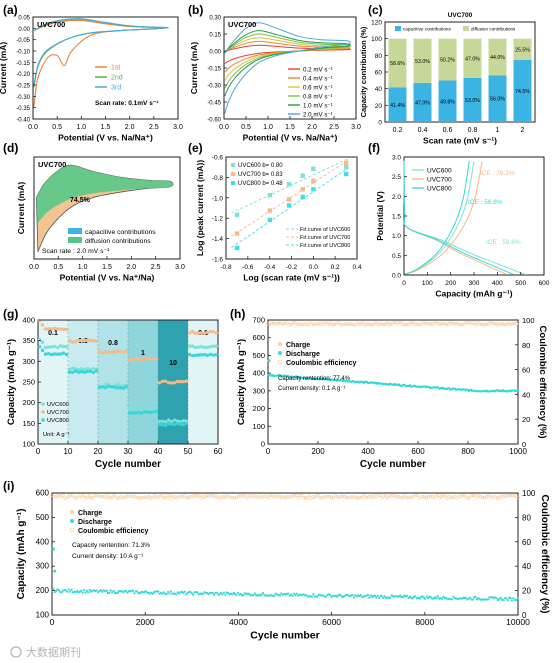  What do you see at coordinates (464, 218) in the screenshot?
I see `panel-f-discharge-UVC600` at bounding box center [464, 218].